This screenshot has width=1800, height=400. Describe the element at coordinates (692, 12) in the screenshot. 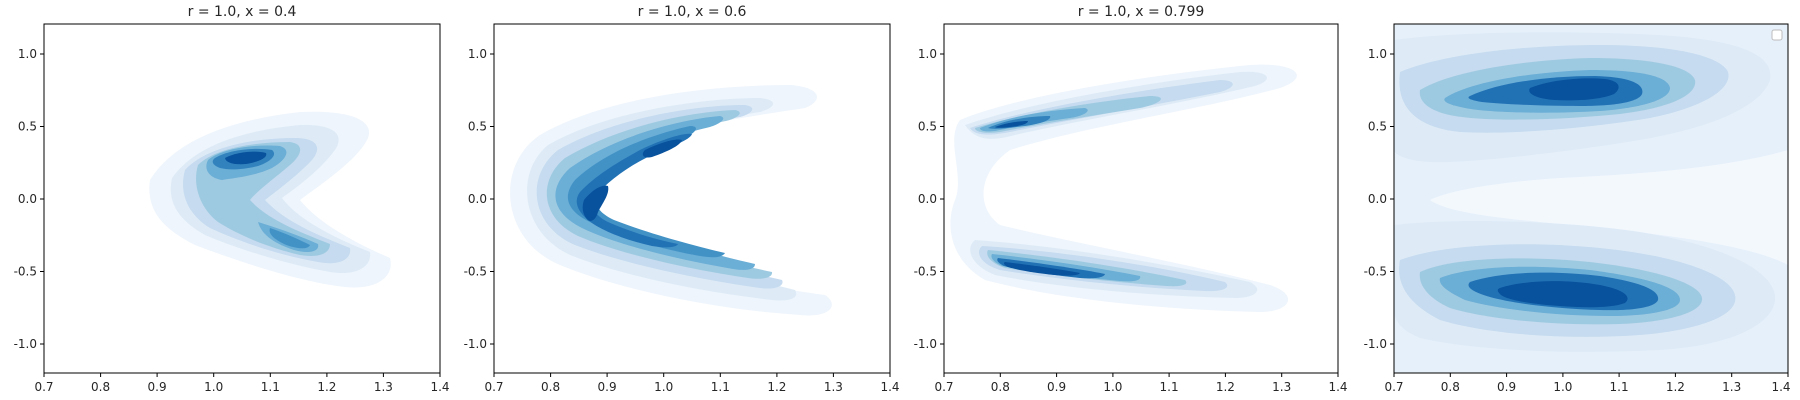

I see `subplot-title: r = 1.0, x = 0.6` at that location.